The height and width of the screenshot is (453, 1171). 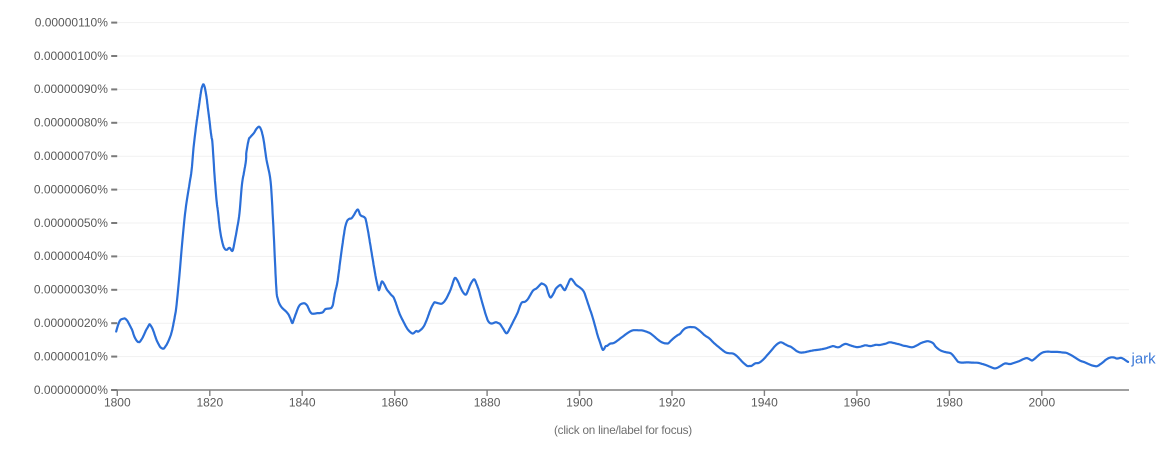 I want to click on svg-text: 0.00000100%, so click(x=71, y=56).